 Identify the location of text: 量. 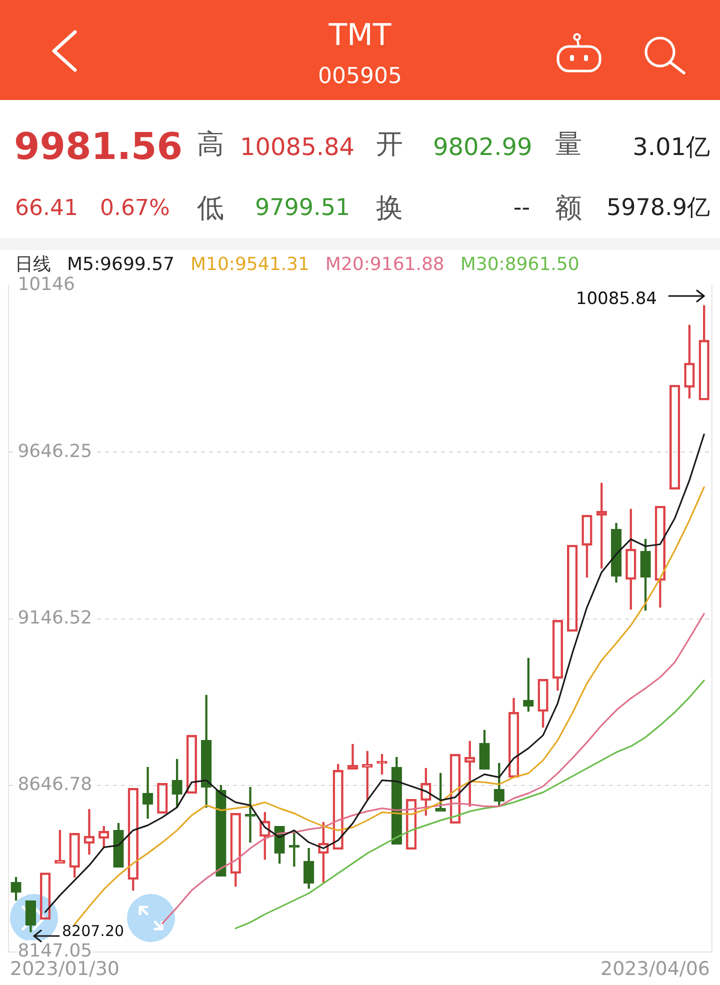
(568, 145).